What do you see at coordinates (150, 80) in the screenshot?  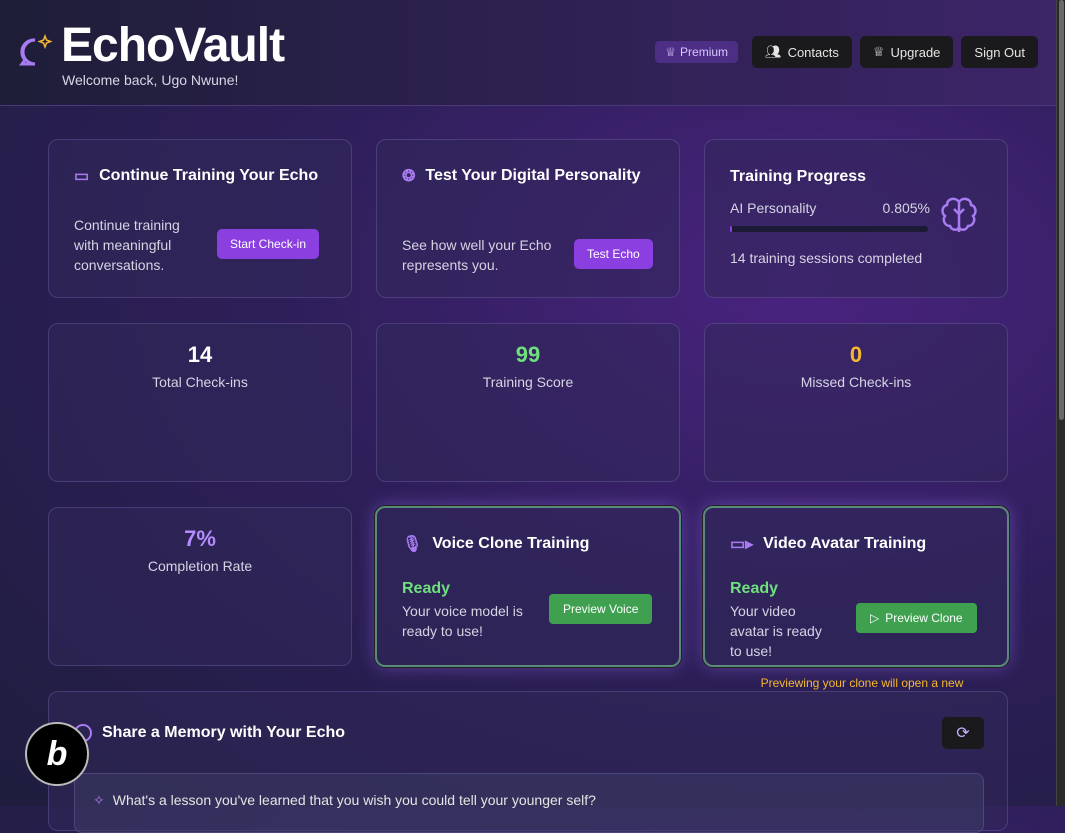 I see `welcome-text: Welcome back, Ugo Nwune!` at bounding box center [150, 80].